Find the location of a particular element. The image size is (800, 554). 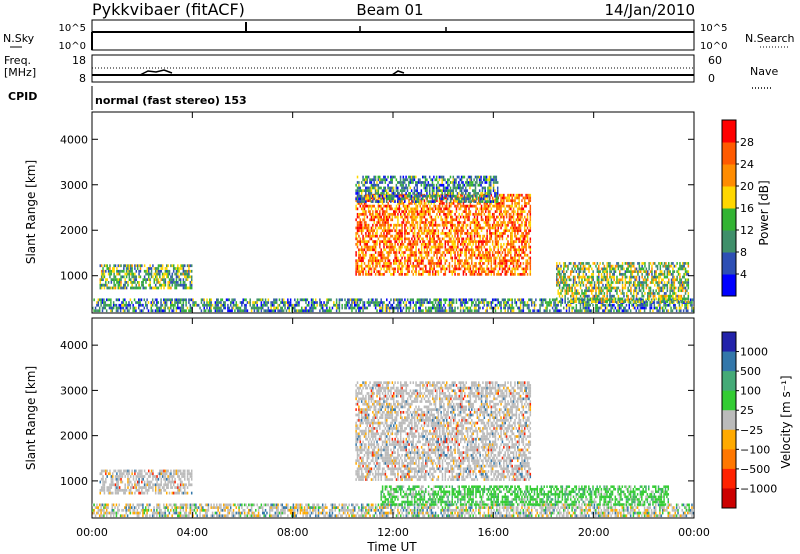

station-title: Pykkvibaer (fitACF) is located at coordinates (168, 9).